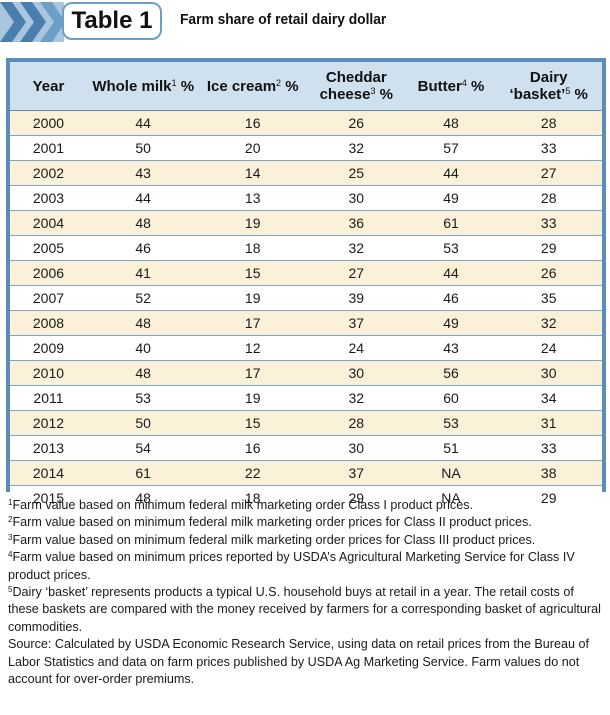  Describe the element at coordinates (252, 473) in the screenshot. I see `value-cell: 22` at that location.